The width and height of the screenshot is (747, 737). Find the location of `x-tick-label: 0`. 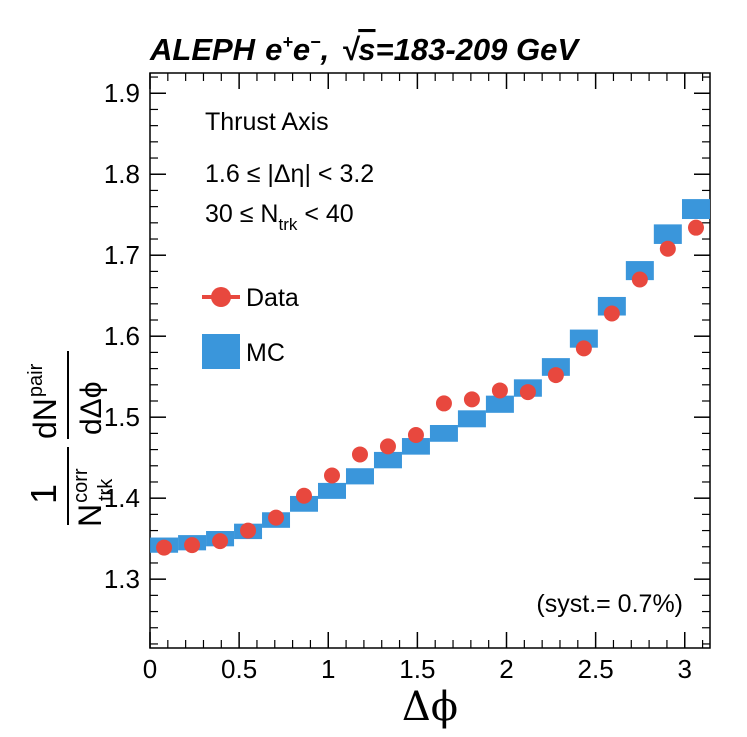

x-tick-label: 0 is located at coordinates (150, 669).